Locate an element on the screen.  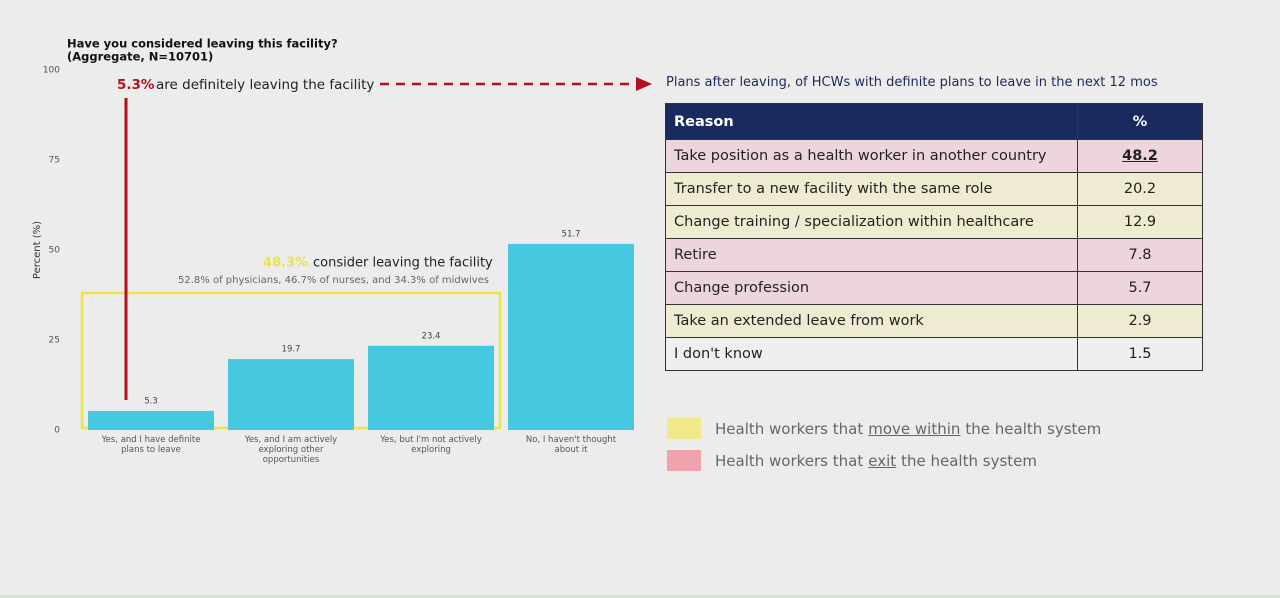
x-tick-label: Yes, and I have definite plans to leave is located at coordinates (151, 445).